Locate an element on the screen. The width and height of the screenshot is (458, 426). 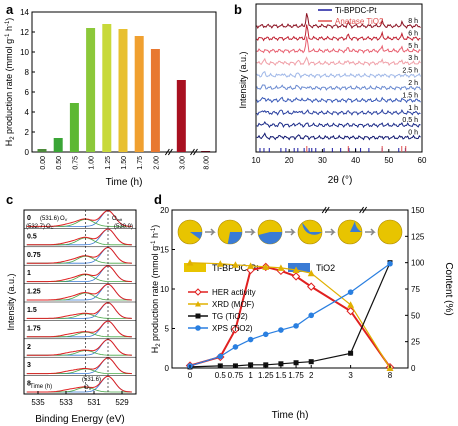
legend-label-d: XRD (MOF) is located at coordinates (233, 304).